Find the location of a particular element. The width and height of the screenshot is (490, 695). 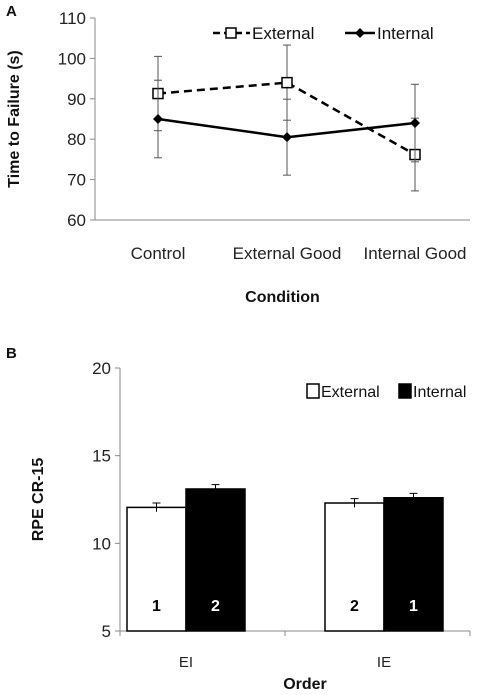

y-tick-label: 110 is located at coordinates (72, 18).